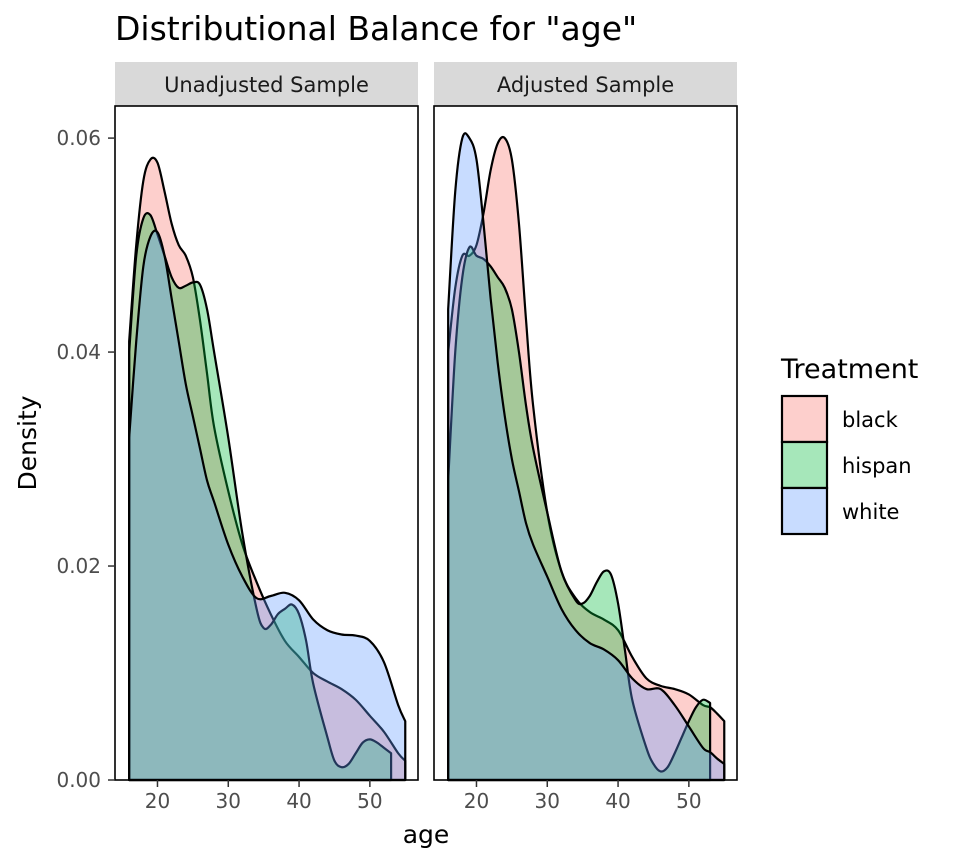  I want to click on y-tick-label: 0.06, so click(78, 138).